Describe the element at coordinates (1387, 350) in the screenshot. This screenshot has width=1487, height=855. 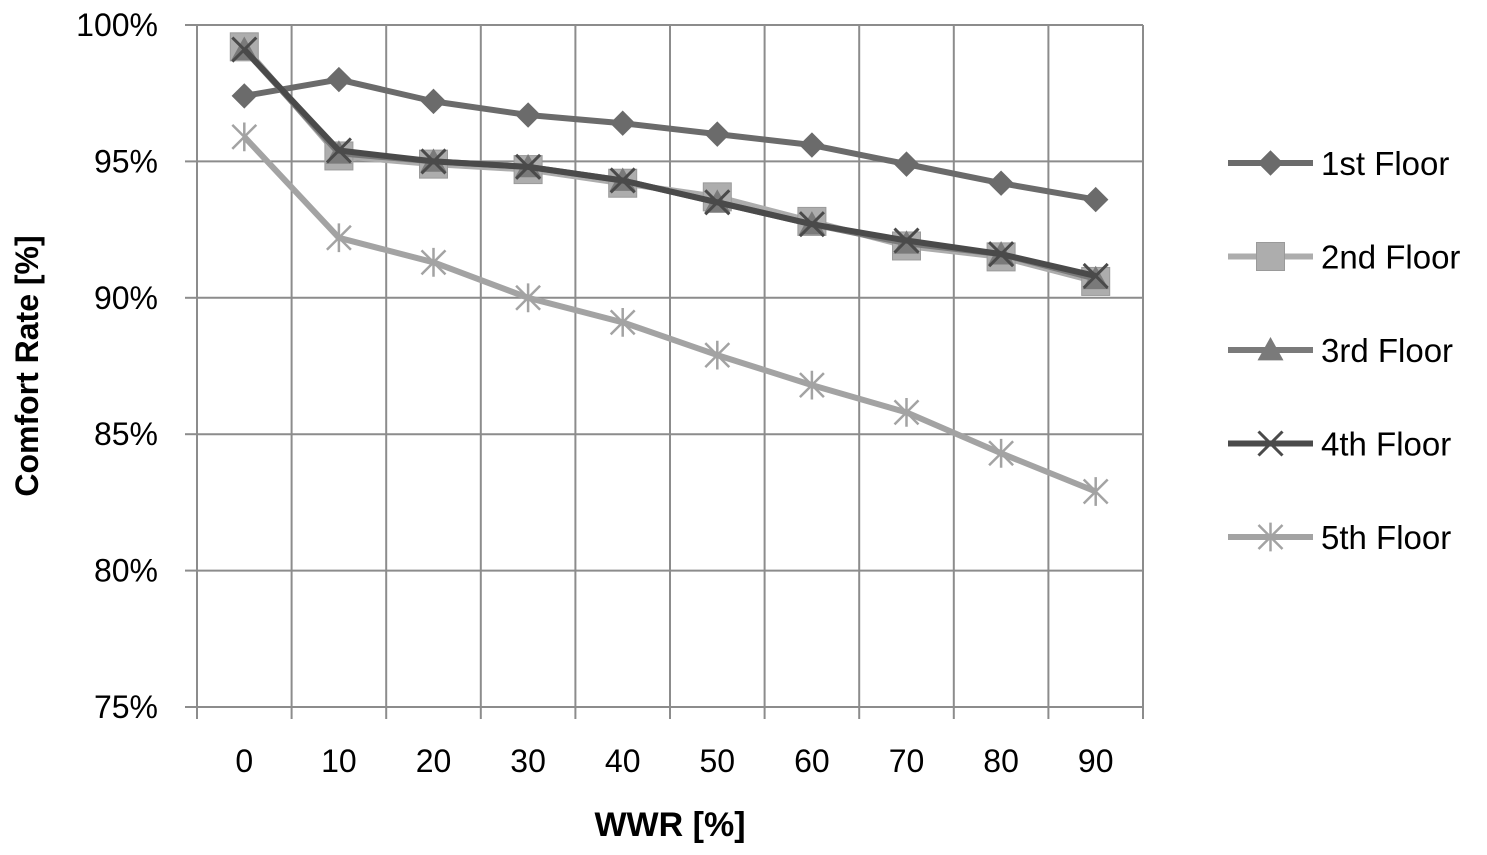
I see `legend-label: 3rd Floor` at that location.